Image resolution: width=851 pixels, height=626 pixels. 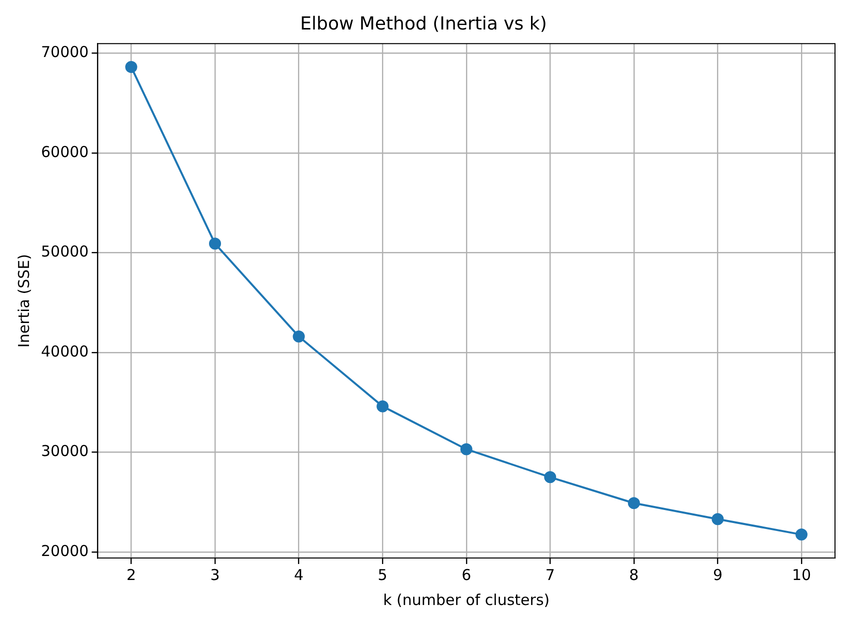 I want to click on x-tick-label: 8, so click(x=634, y=575).